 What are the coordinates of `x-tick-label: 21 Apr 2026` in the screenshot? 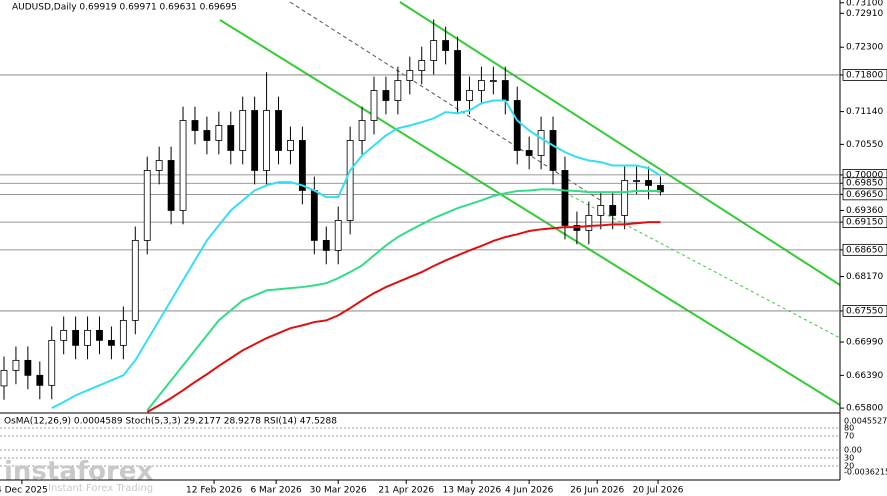 It's located at (406, 491).